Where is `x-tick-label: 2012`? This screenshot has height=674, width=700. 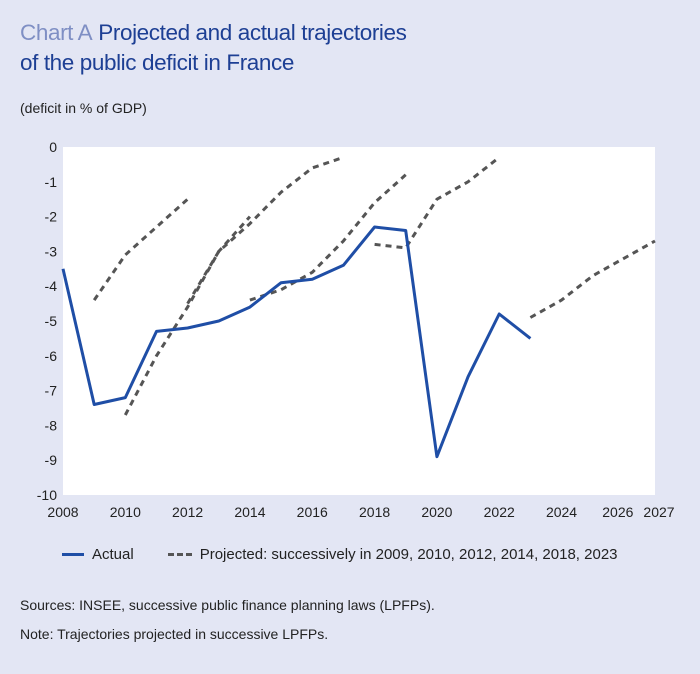
x-tick-label: 2012 is located at coordinates (187, 512).